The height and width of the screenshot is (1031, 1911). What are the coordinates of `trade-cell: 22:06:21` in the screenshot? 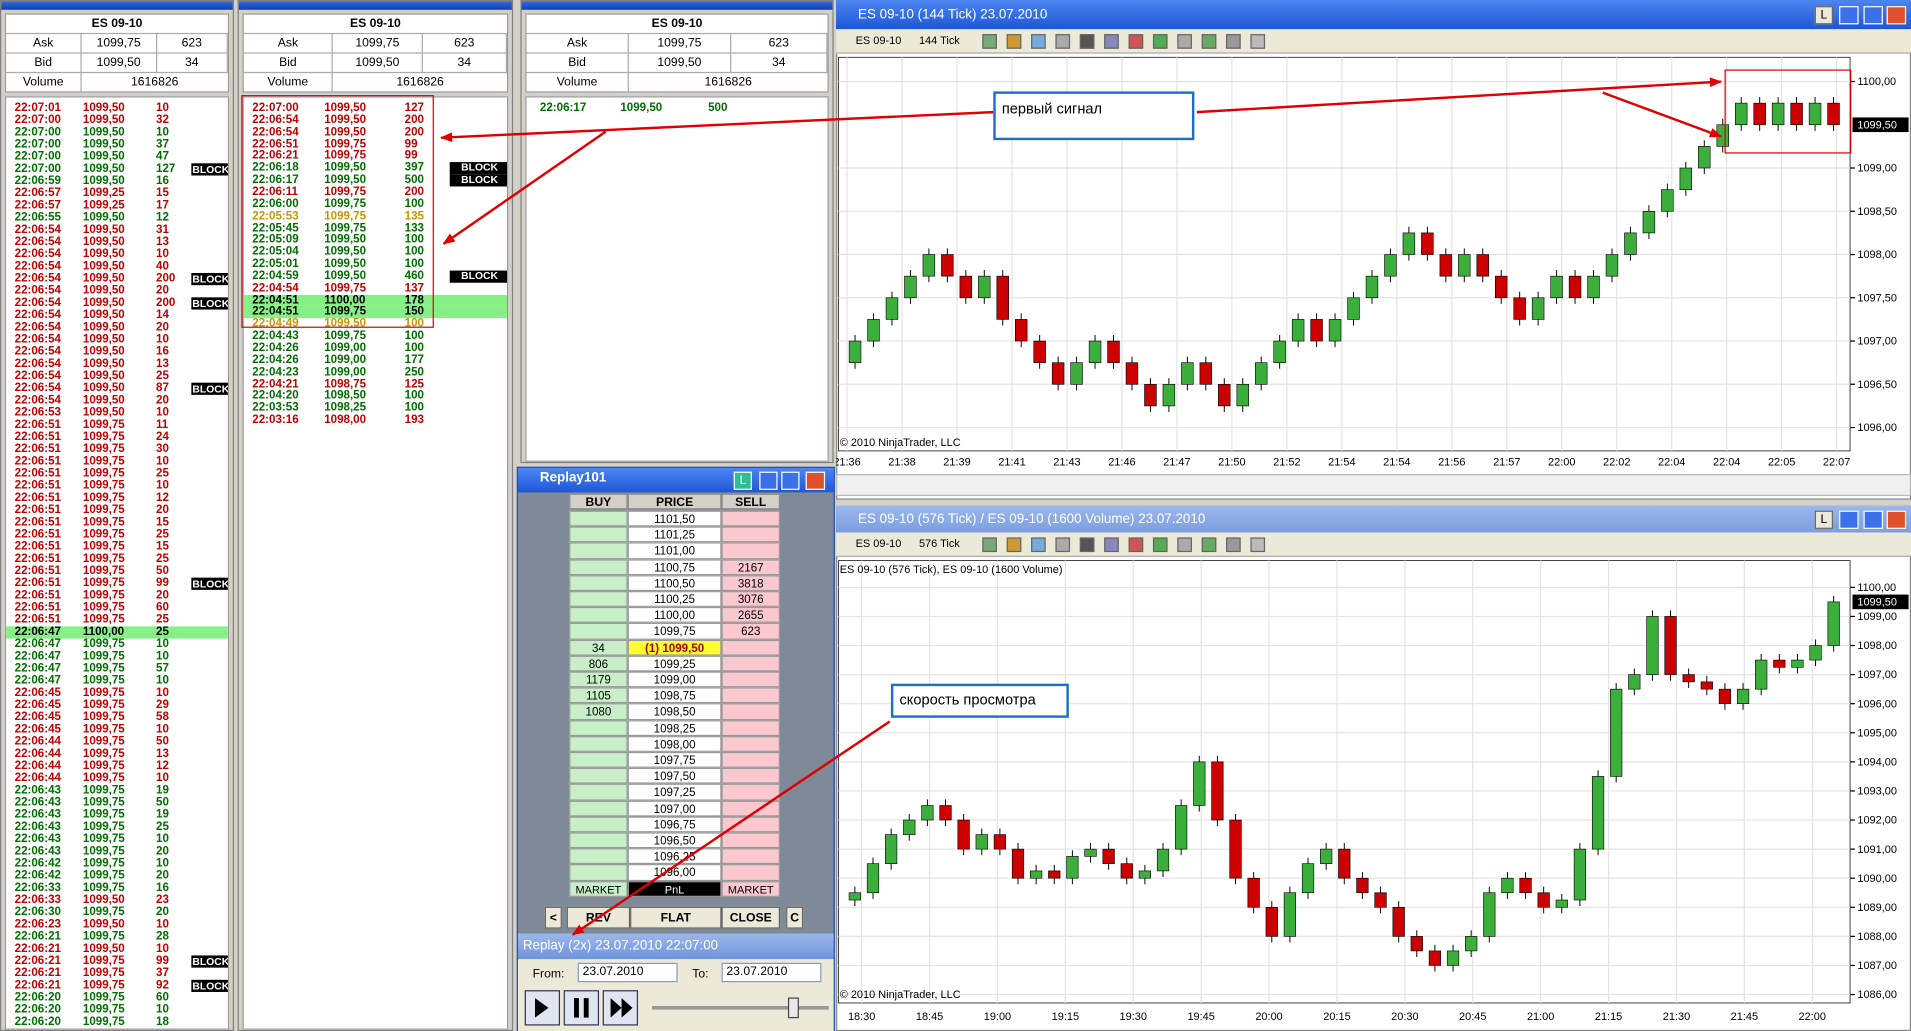 It's located at (37, 973).